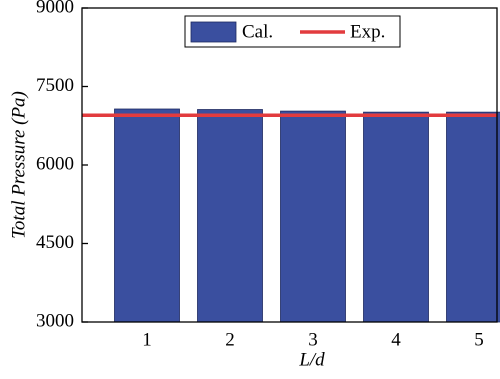 The width and height of the screenshot is (500, 379). Describe the element at coordinates (55, 320) in the screenshot. I see `y-tick-label: 3000` at that location.